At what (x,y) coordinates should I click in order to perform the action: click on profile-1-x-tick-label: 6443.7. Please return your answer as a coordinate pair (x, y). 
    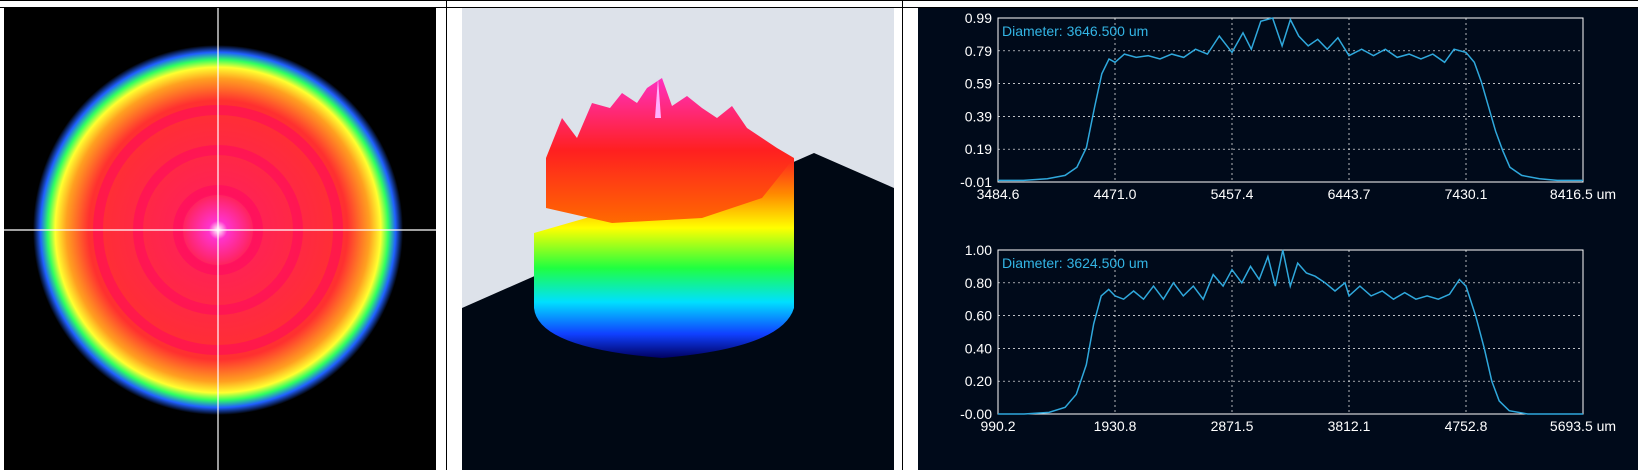
    Looking at the image, I should click on (1349, 194).